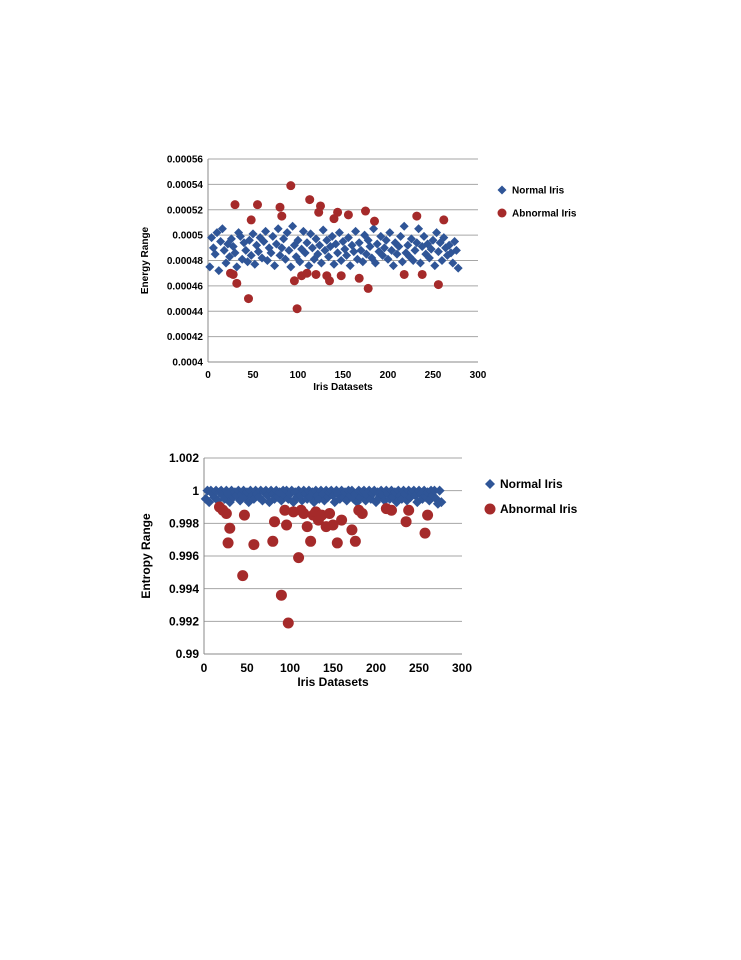 The height and width of the screenshot is (960, 741). Describe the element at coordinates (478, 375) in the screenshot. I see `x-tick-label: 300` at that location.